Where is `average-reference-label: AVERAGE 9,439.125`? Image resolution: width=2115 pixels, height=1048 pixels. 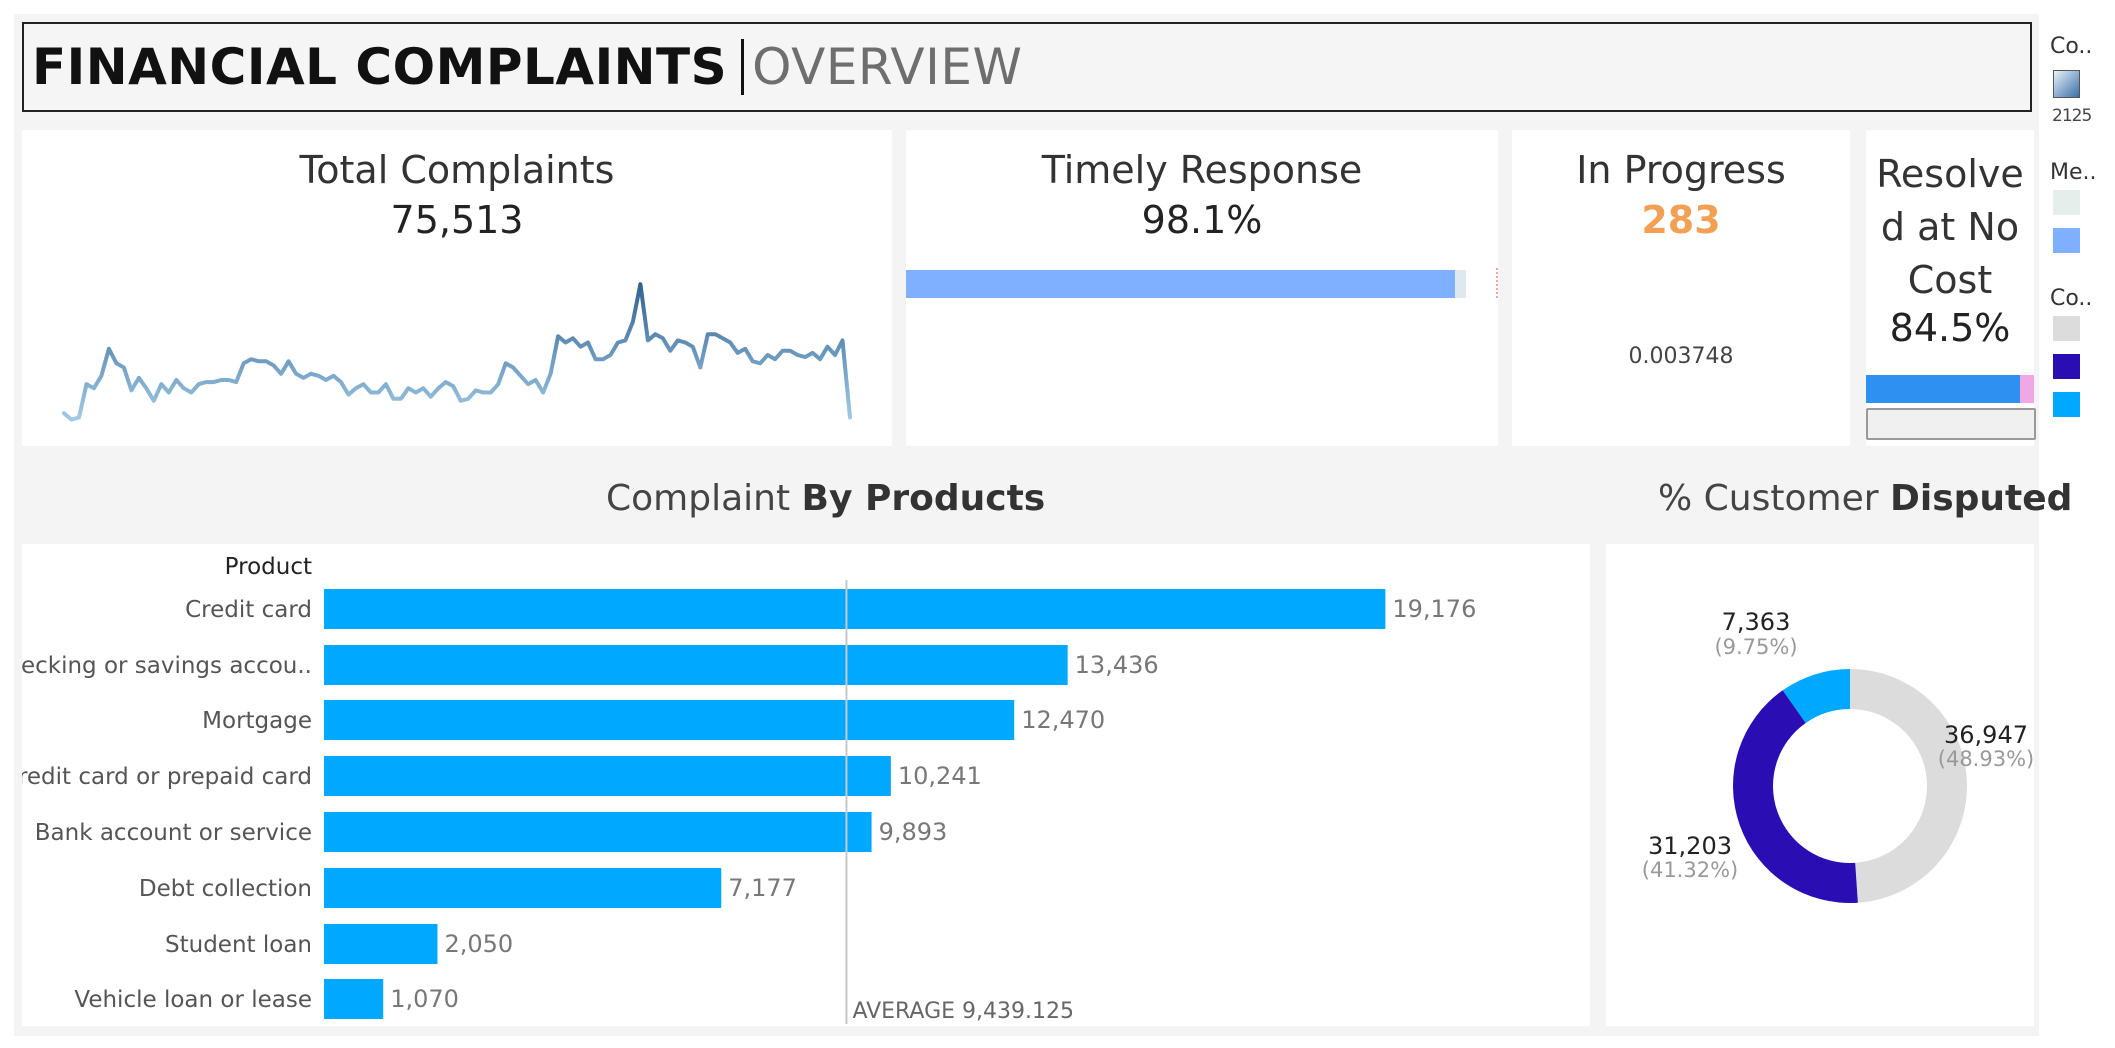 average-reference-label: AVERAGE 9,439.125 is located at coordinates (963, 1011).